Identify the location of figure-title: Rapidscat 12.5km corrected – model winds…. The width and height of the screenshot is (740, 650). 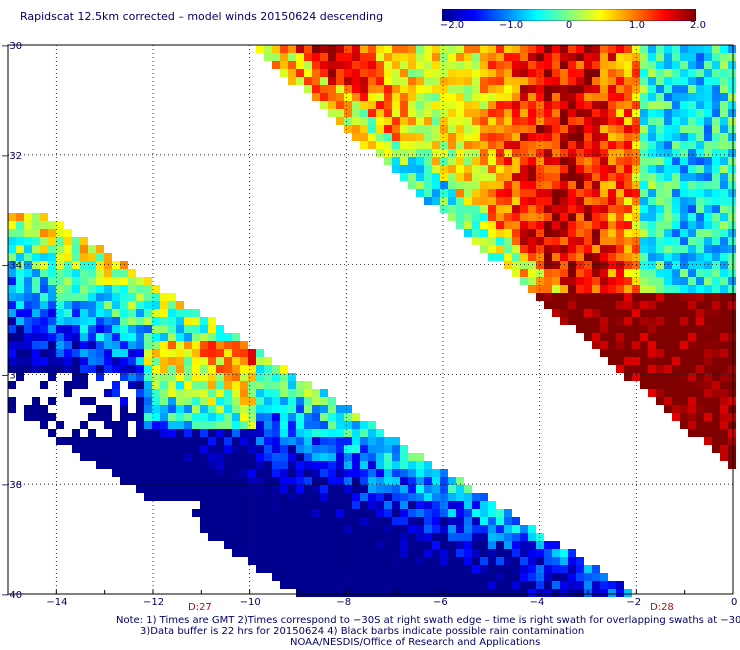
(202, 16).